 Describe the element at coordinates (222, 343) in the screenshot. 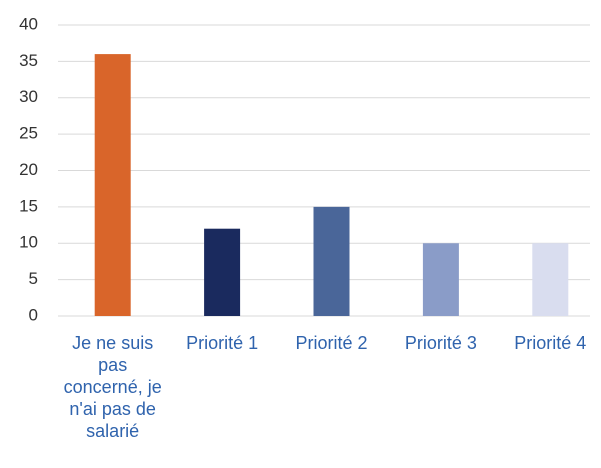

I see `x-tick-label: Priorité 1` at that location.